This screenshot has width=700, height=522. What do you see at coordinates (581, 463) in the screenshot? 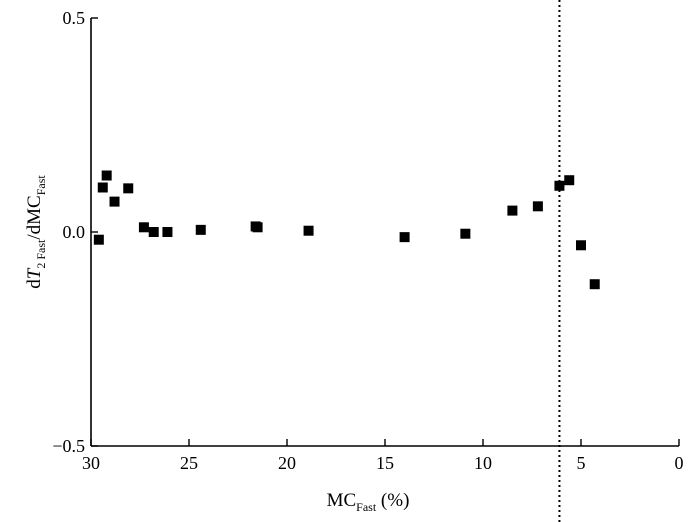
I see `x-tick-label: 5` at bounding box center [581, 463].